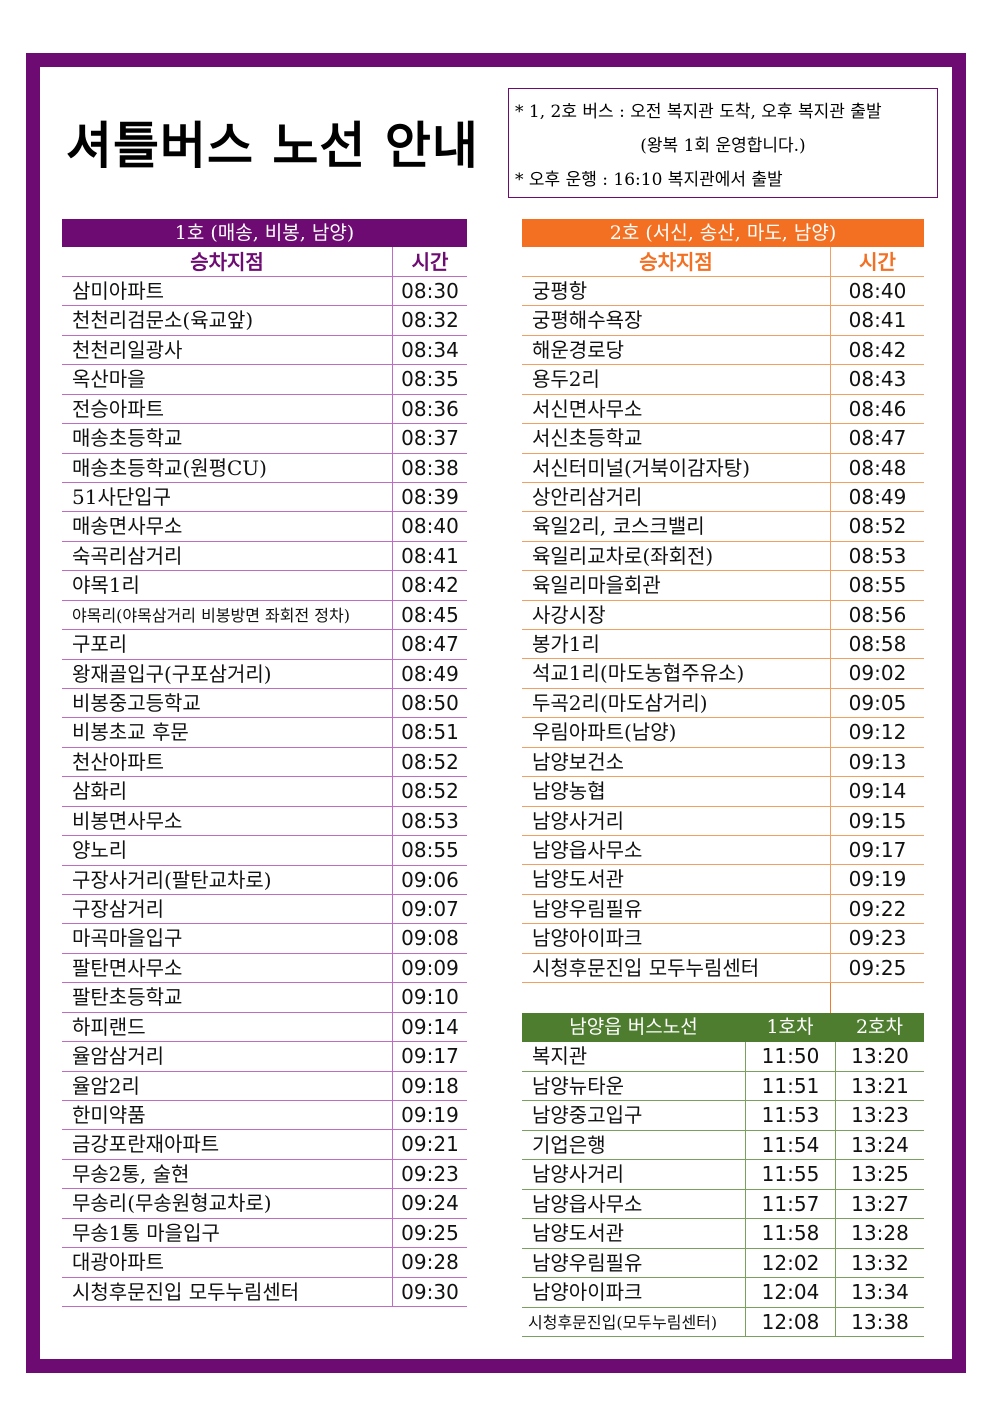  What do you see at coordinates (877, 439) in the screenshot?
I see `stop-time: 08:47` at bounding box center [877, 439].